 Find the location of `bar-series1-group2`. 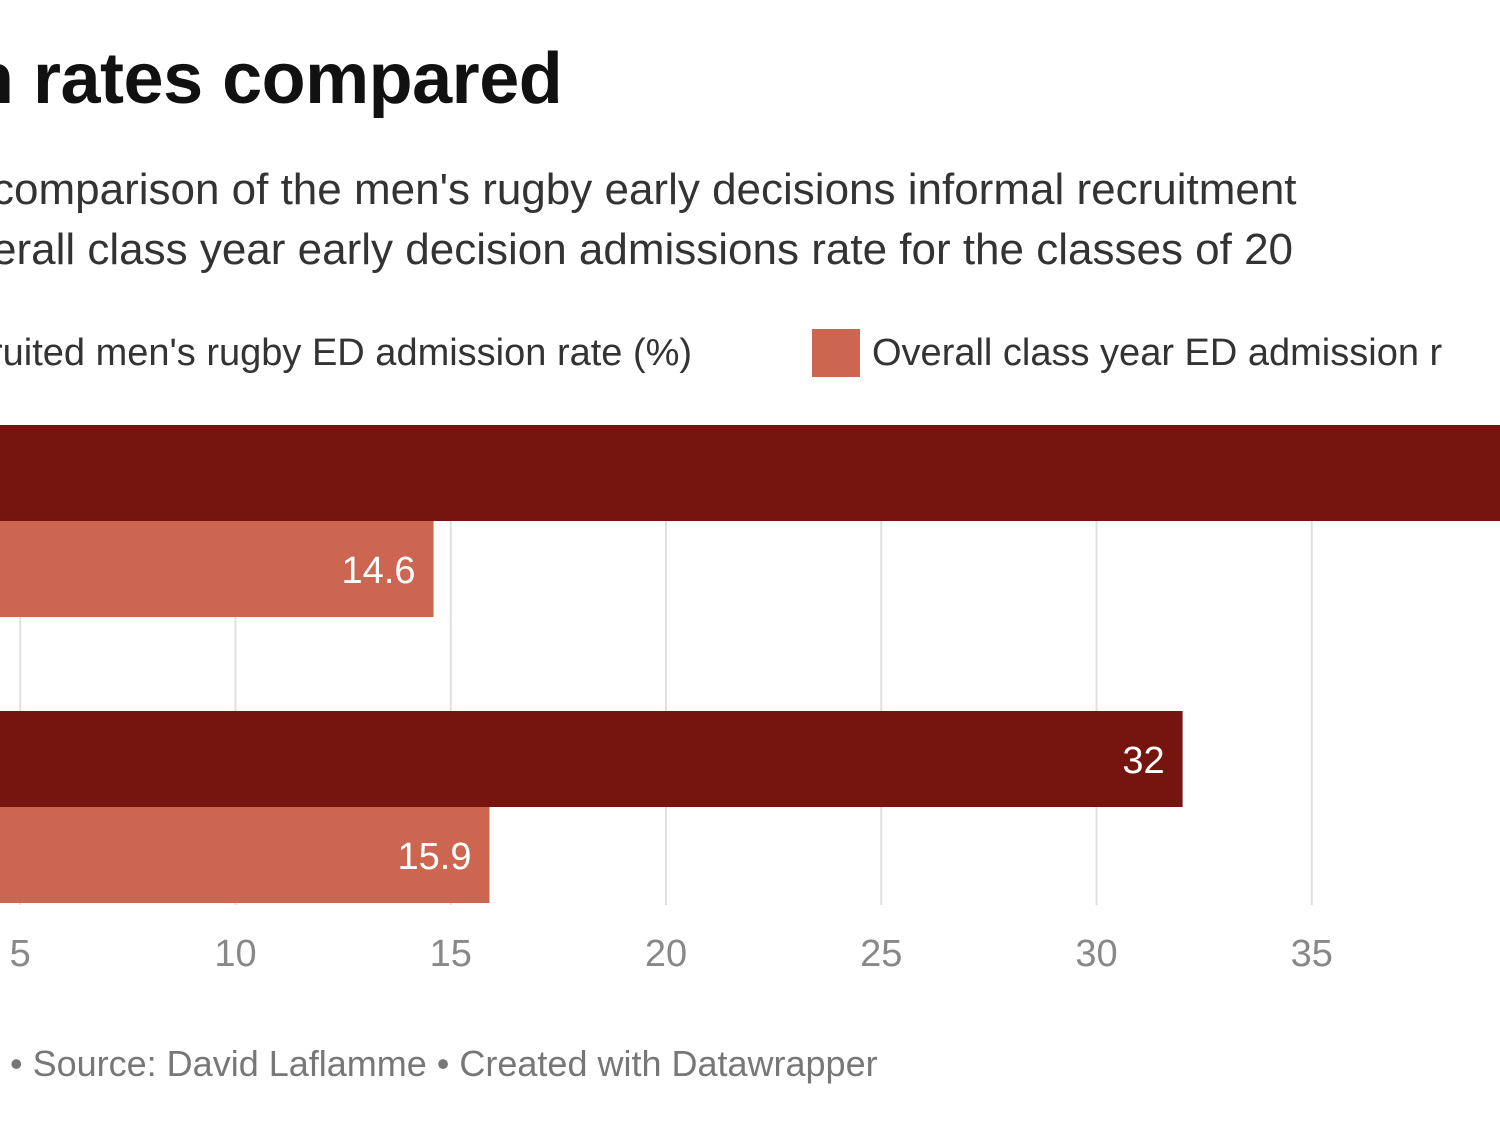

bar-series1-group2 is located at coordinates (591, 759).